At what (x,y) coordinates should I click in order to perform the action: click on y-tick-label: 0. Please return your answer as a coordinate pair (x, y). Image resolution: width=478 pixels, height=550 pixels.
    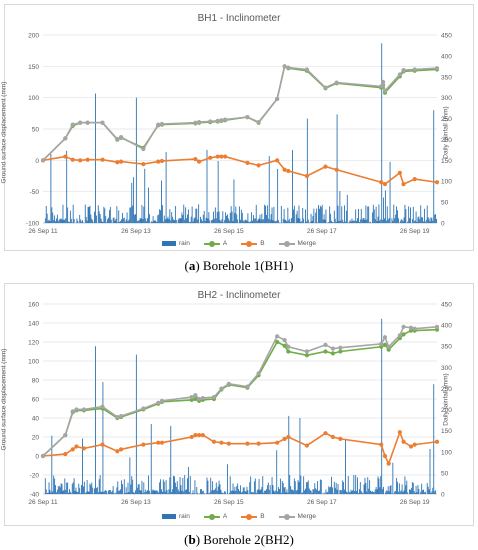
    Looking at the image, I should click on (37, 457).